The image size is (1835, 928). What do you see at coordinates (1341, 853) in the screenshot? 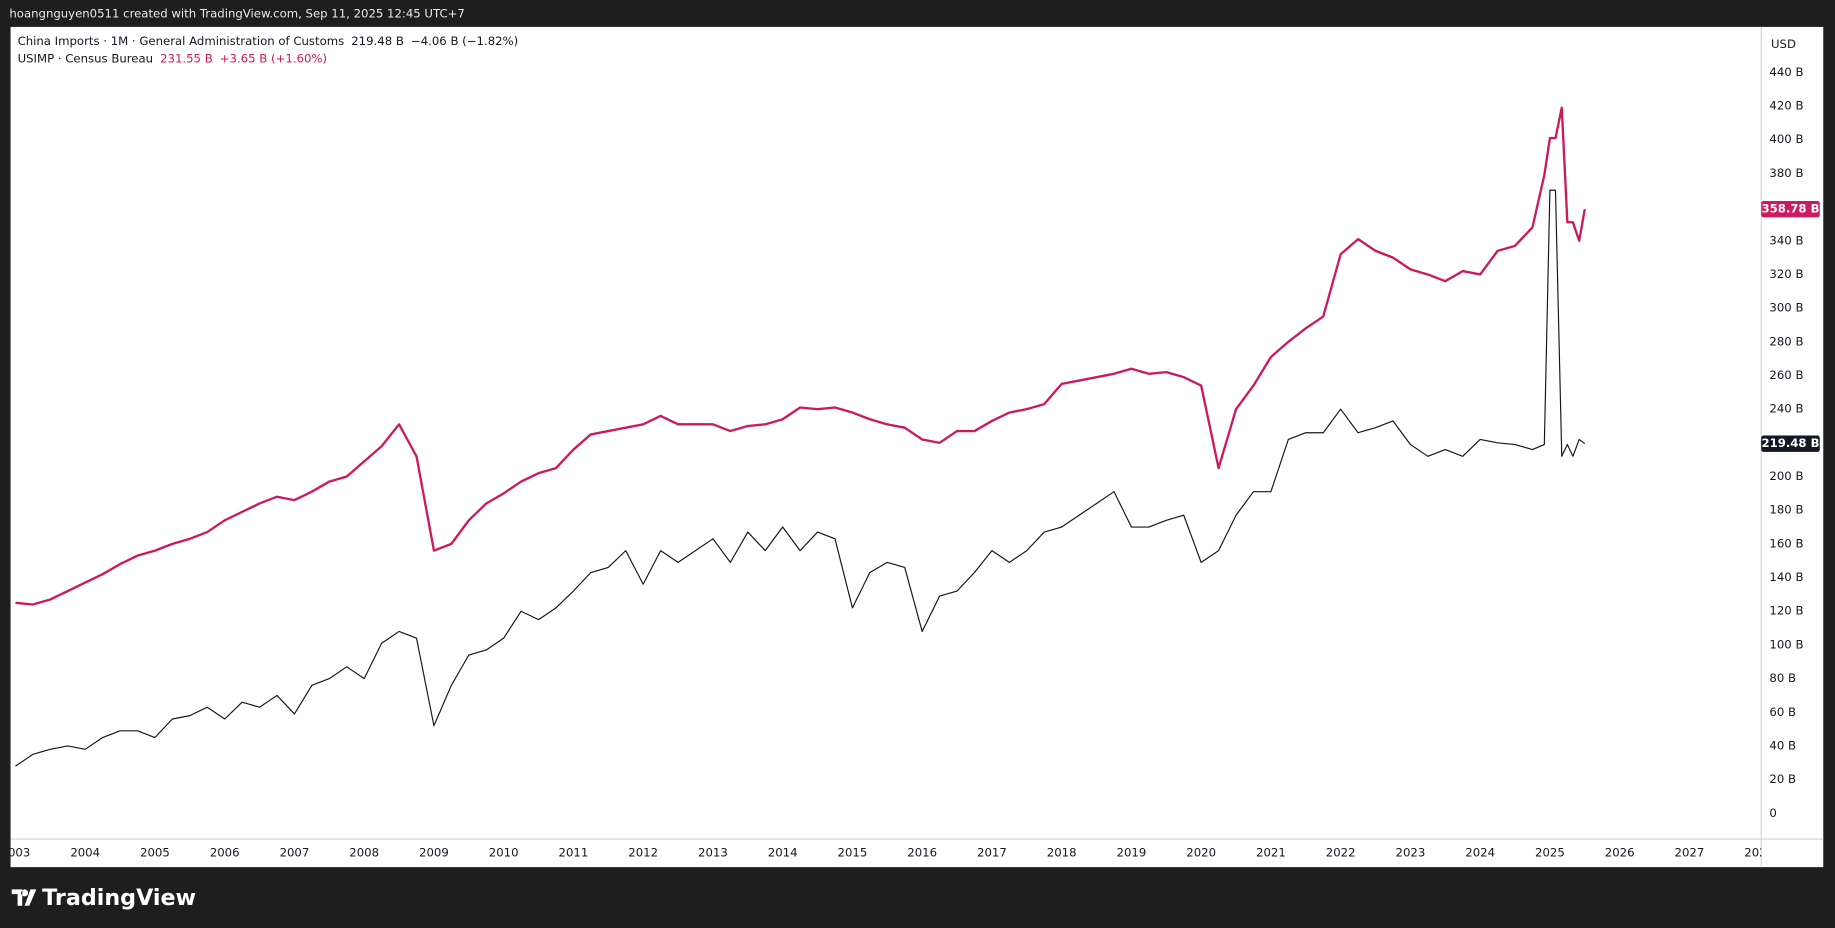
I see `x-tick-label: 2022` at bounding box center [1341, 853].